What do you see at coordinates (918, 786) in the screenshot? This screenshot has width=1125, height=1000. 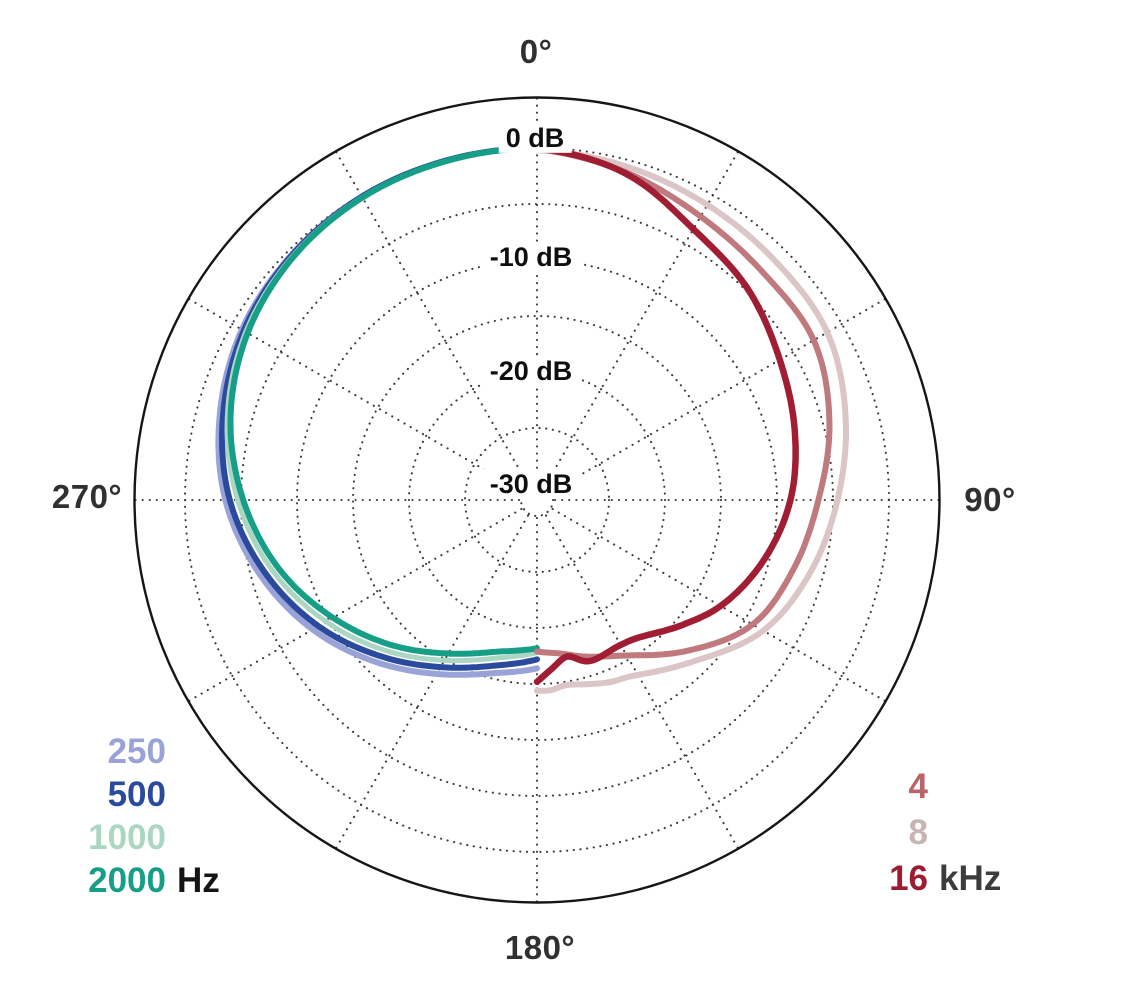 I see `legend-value: 4` at bounding box center [918, 786].